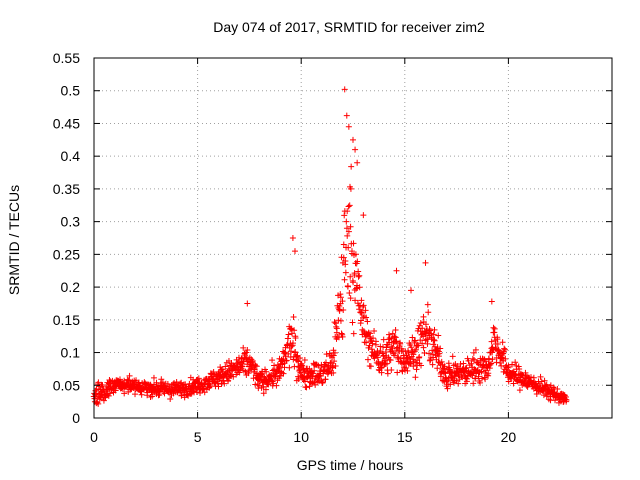 The width and height of the screenshot is (640, 480). I want to click on x-tick-label: 0, so click(94, 437).